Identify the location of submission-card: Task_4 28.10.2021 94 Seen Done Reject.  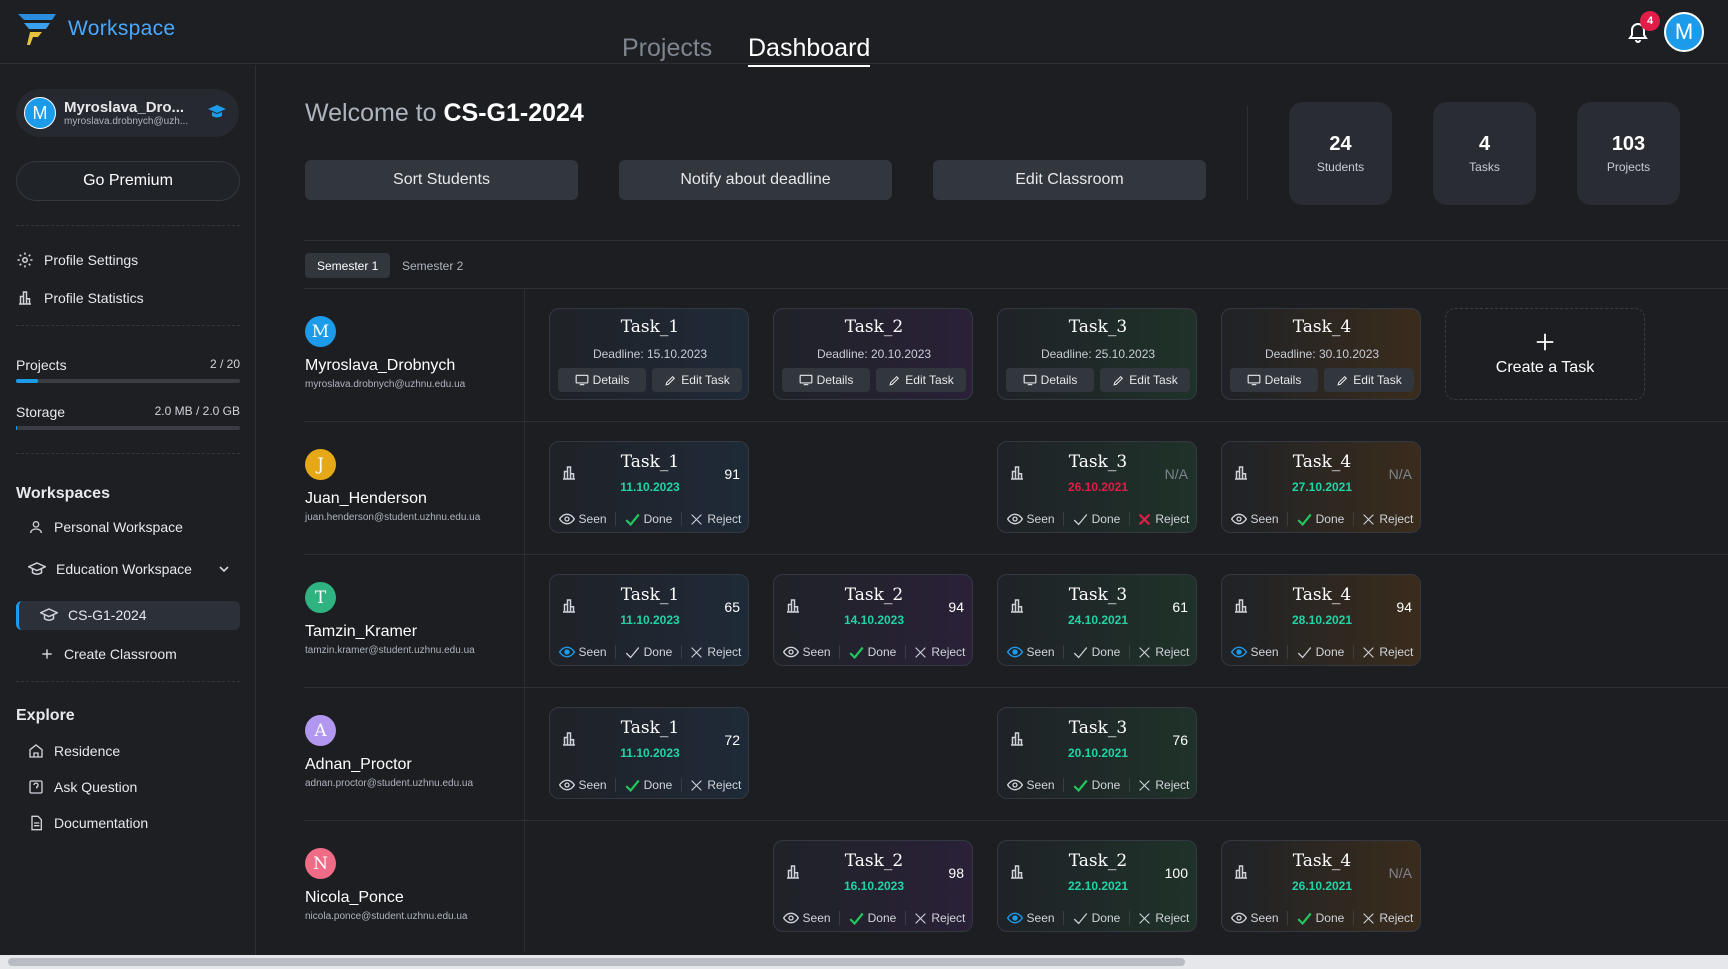
(1321, 620).